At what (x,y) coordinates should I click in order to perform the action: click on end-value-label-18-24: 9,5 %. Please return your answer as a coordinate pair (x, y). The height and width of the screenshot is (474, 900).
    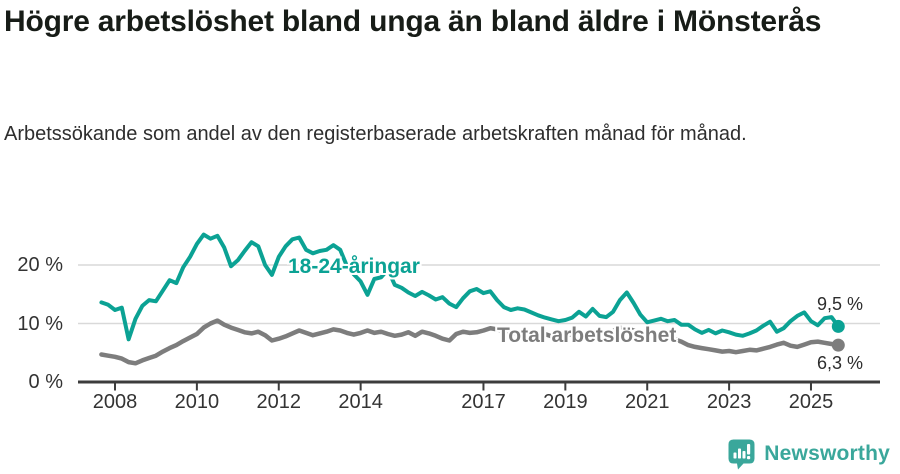
    Looking at the image, I should click on (840, 304).